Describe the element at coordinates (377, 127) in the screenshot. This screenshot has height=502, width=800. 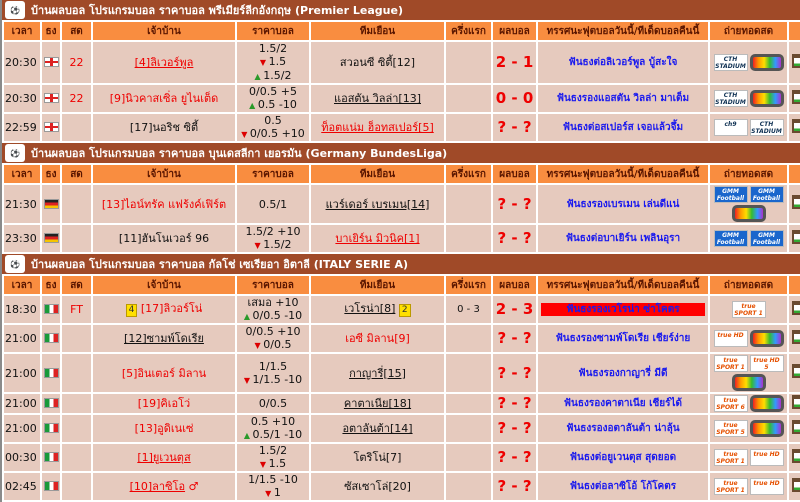
I see `away-team-name: ท็อตแน่ม ฮ็อทสเปอร์[5]` at that location.